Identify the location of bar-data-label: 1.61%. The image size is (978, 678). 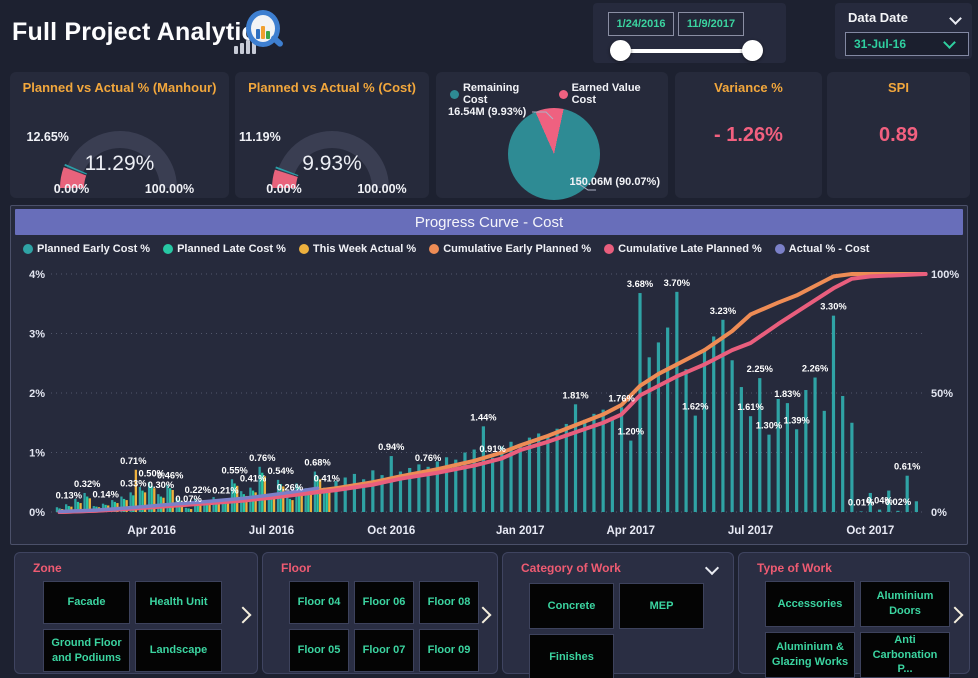
(750, 407).